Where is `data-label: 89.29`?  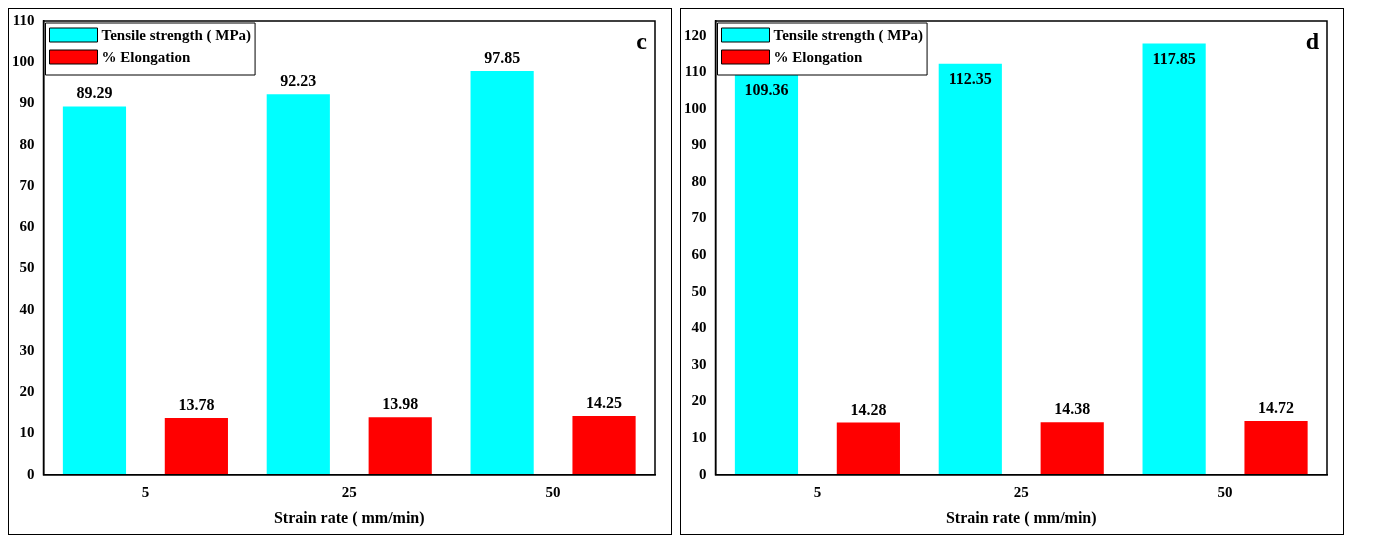
data-label: 89.29 is located at coordinates (94, 93).